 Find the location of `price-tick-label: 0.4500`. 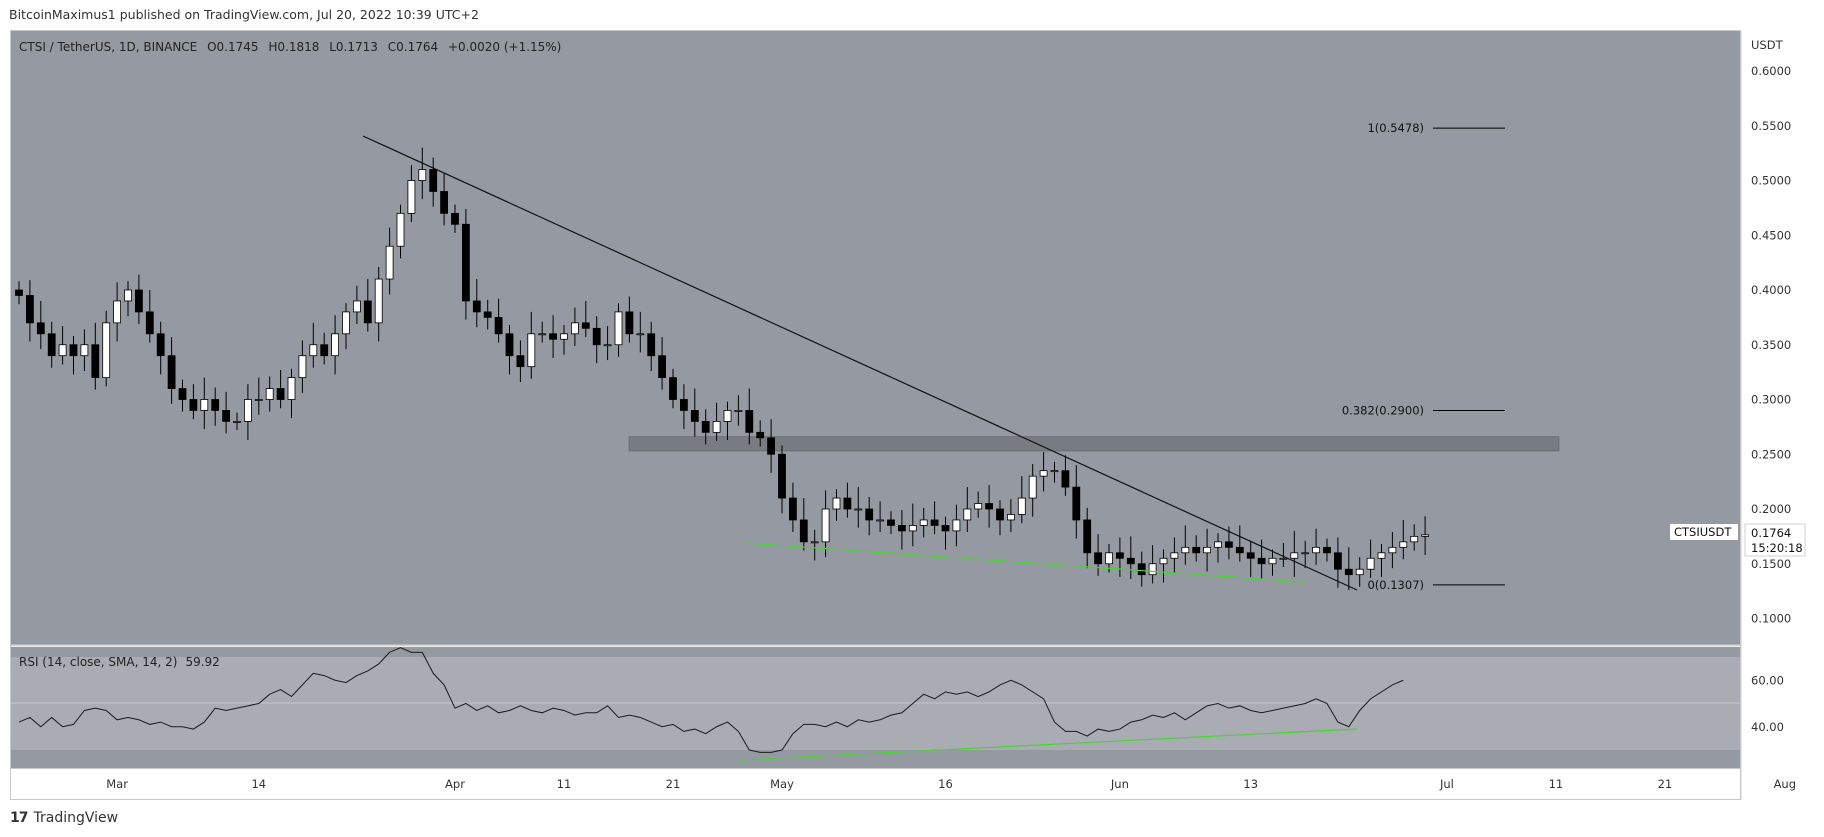

price-tick-label: 0.4500 is located at coordinates (1771, 235).